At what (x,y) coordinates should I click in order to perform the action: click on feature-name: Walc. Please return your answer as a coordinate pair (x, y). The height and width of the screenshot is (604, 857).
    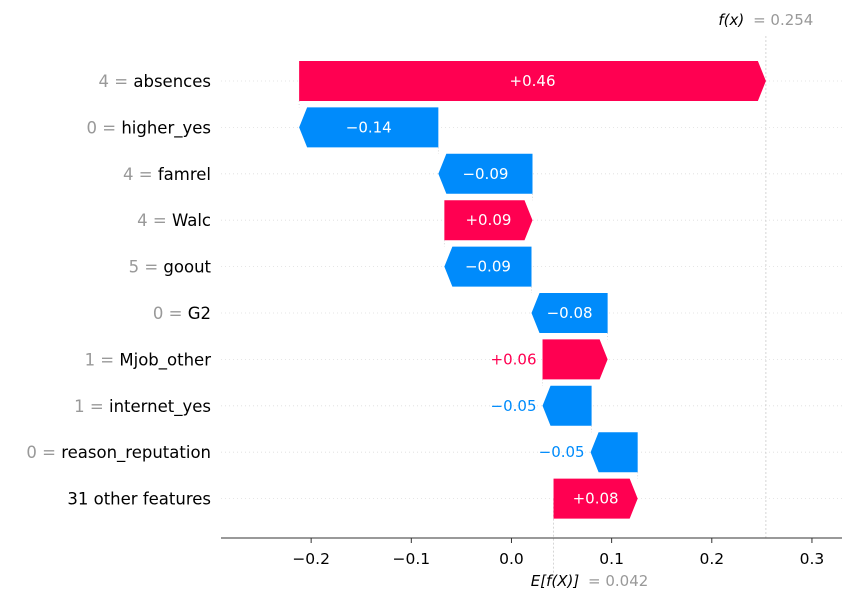
    Looking at the image, I should click on (191, 220).